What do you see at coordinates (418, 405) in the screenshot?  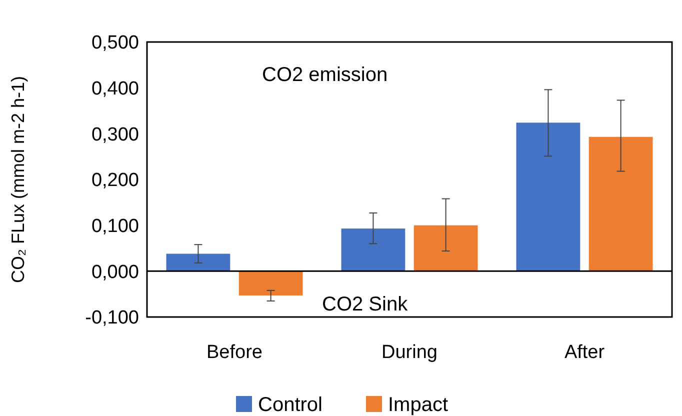 I see `legend-label: Impact` at bounding box center [418, 405].